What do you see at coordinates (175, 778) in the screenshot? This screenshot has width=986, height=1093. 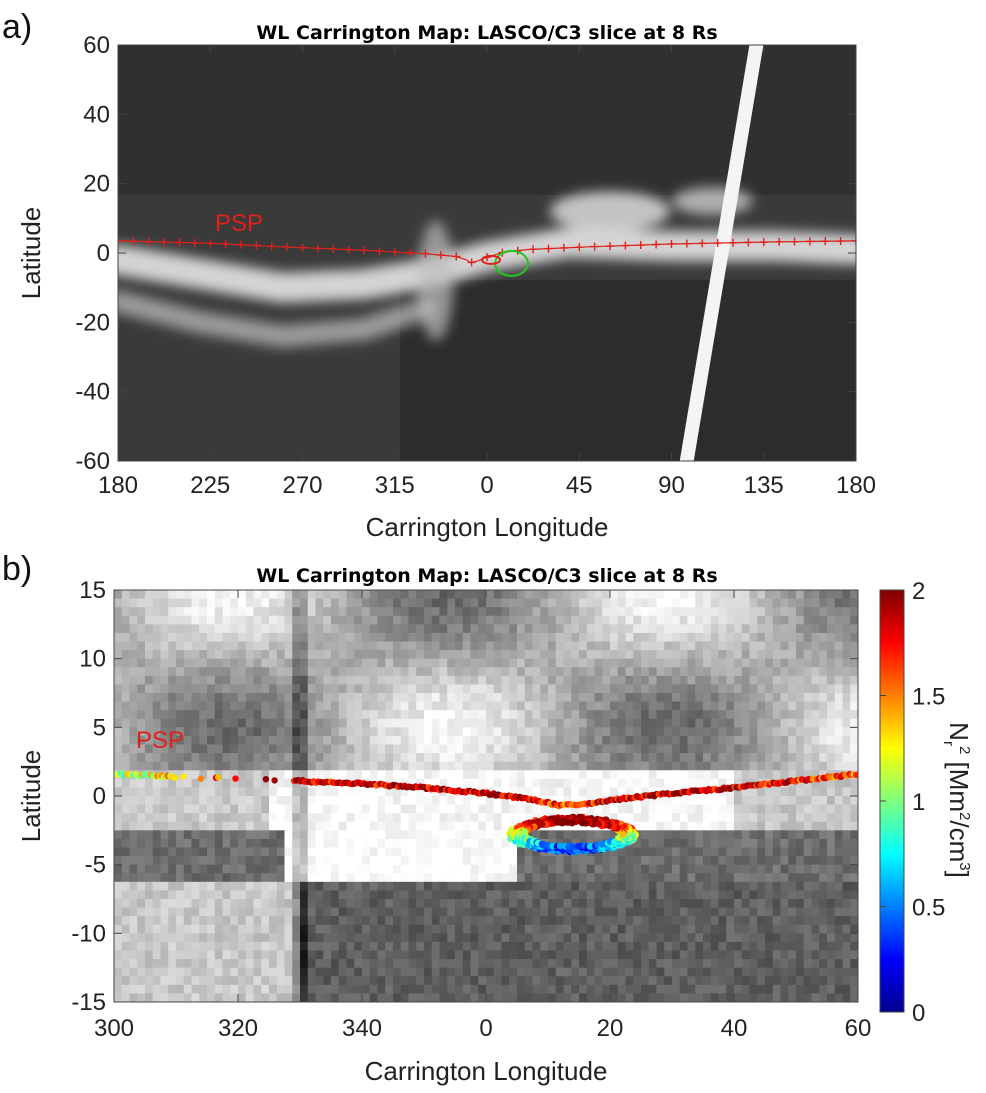 I see `psp-track-point` at bounding box center [175, 778].